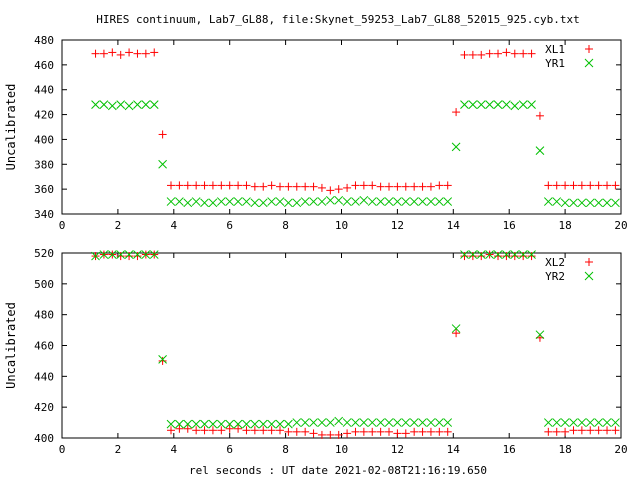 Image resolution: width=640 pixels, height=480 pixels. I want to click on y-tick-label: 380, so click(44, 164).